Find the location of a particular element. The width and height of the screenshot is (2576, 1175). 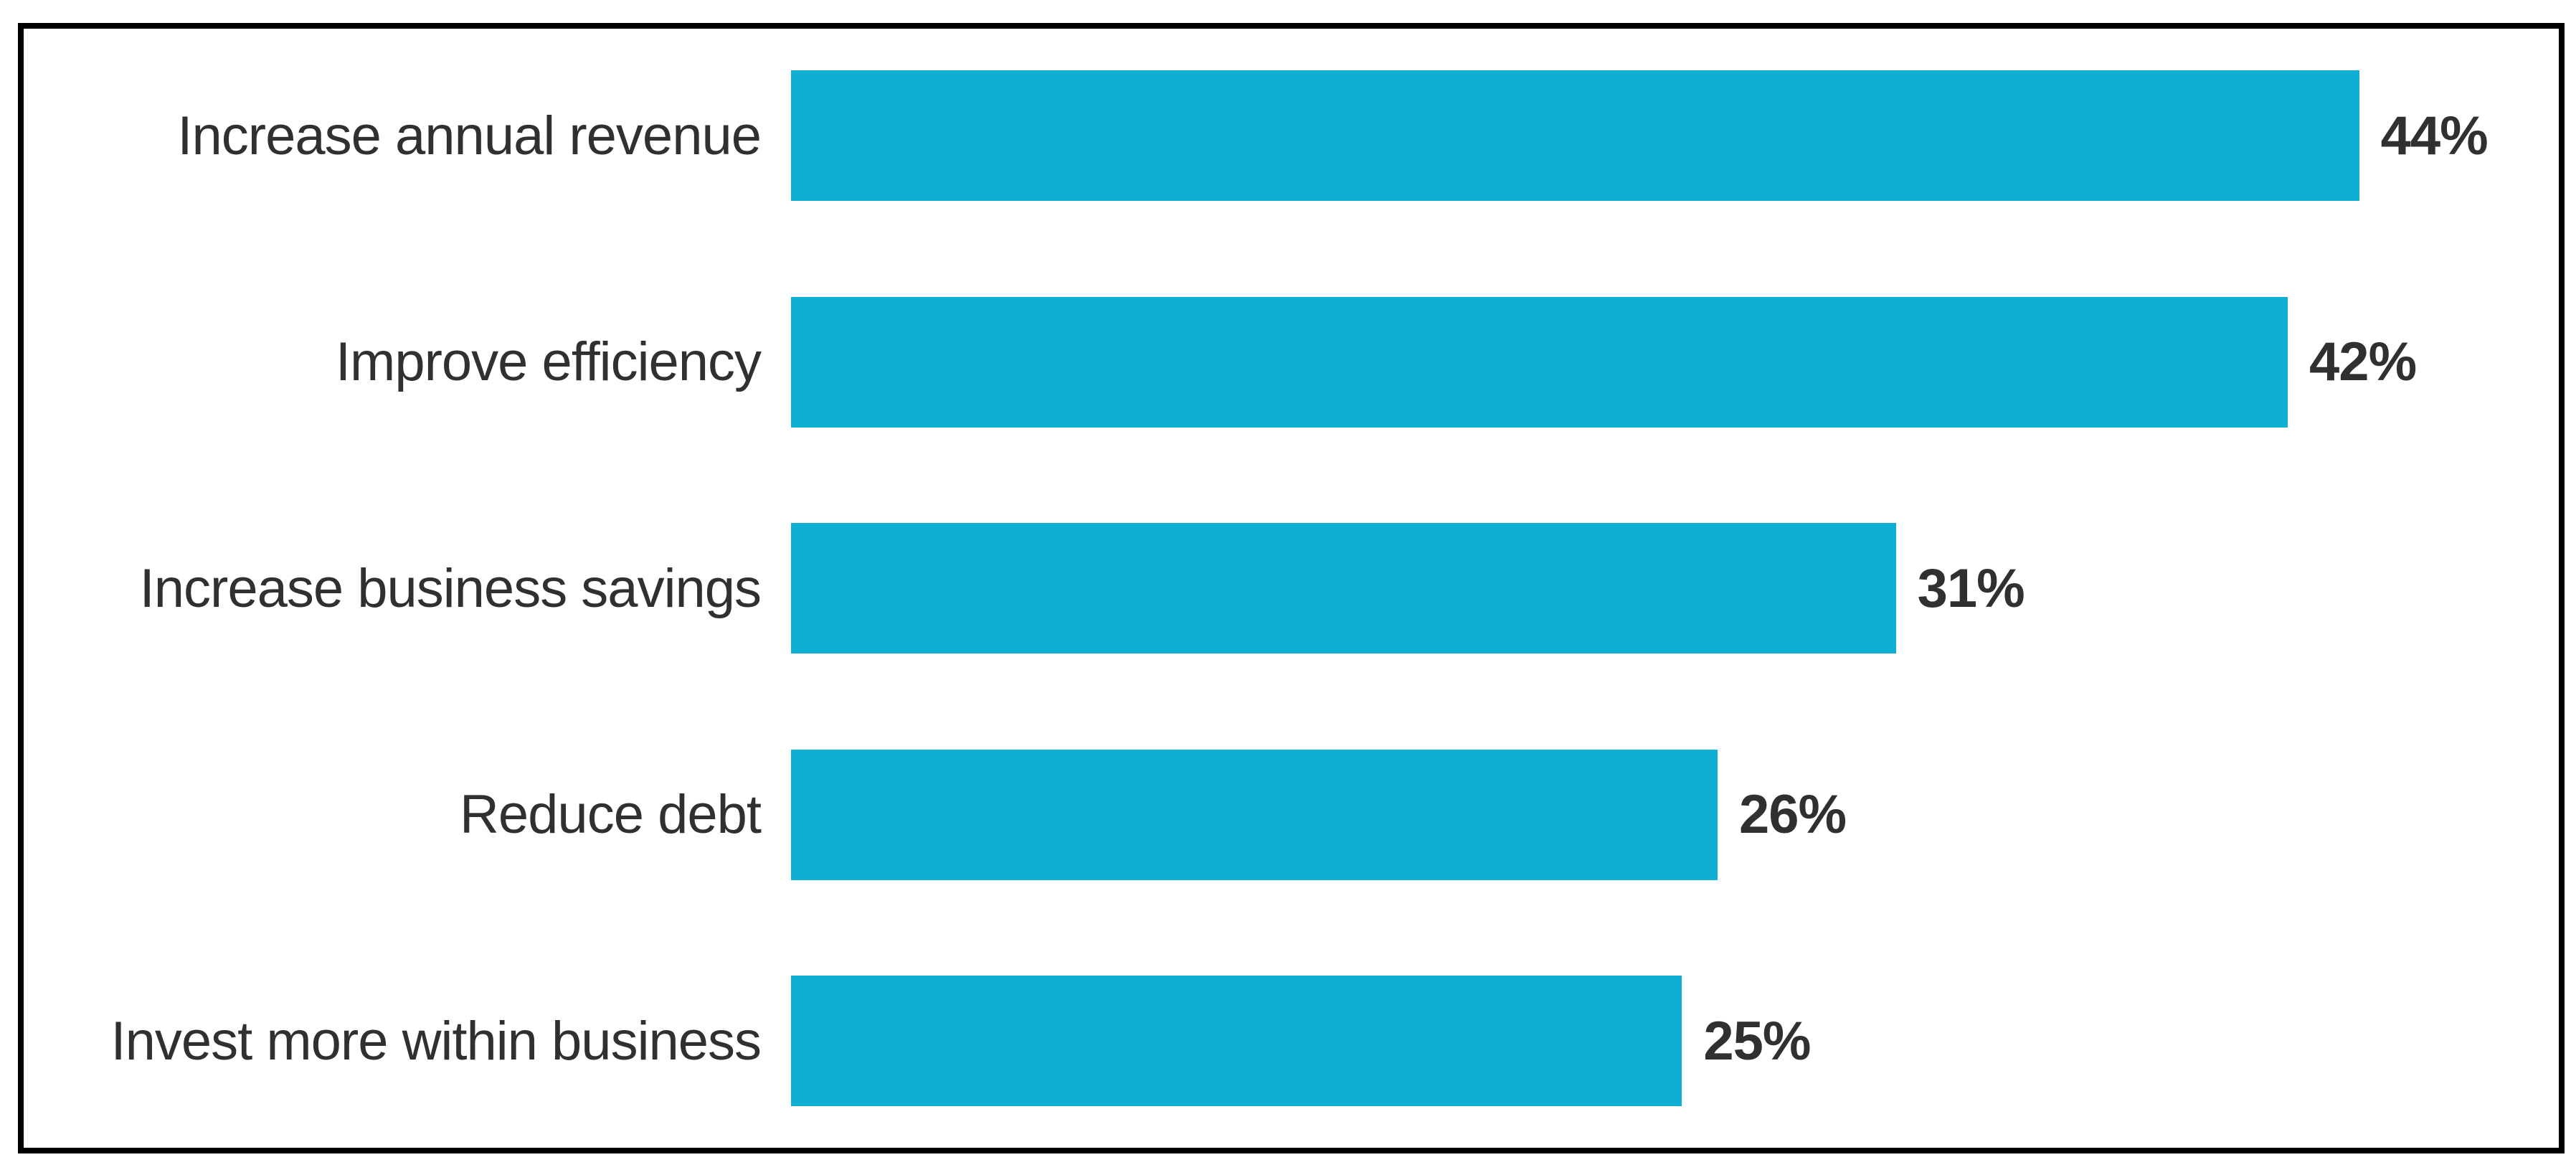

category-label: Invest more within business is located at coordinates (436, 1041).